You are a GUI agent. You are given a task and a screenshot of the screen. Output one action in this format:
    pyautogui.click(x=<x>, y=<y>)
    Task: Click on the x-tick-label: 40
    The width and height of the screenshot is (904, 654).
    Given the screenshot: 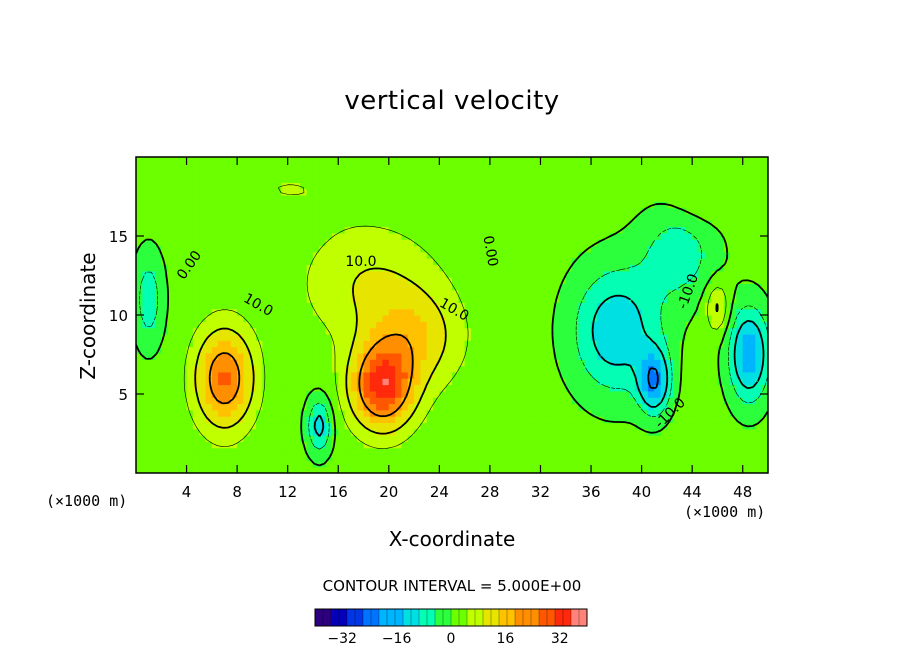 What is the action you would take?
    pyautogui.click(x=641, y=492)
    